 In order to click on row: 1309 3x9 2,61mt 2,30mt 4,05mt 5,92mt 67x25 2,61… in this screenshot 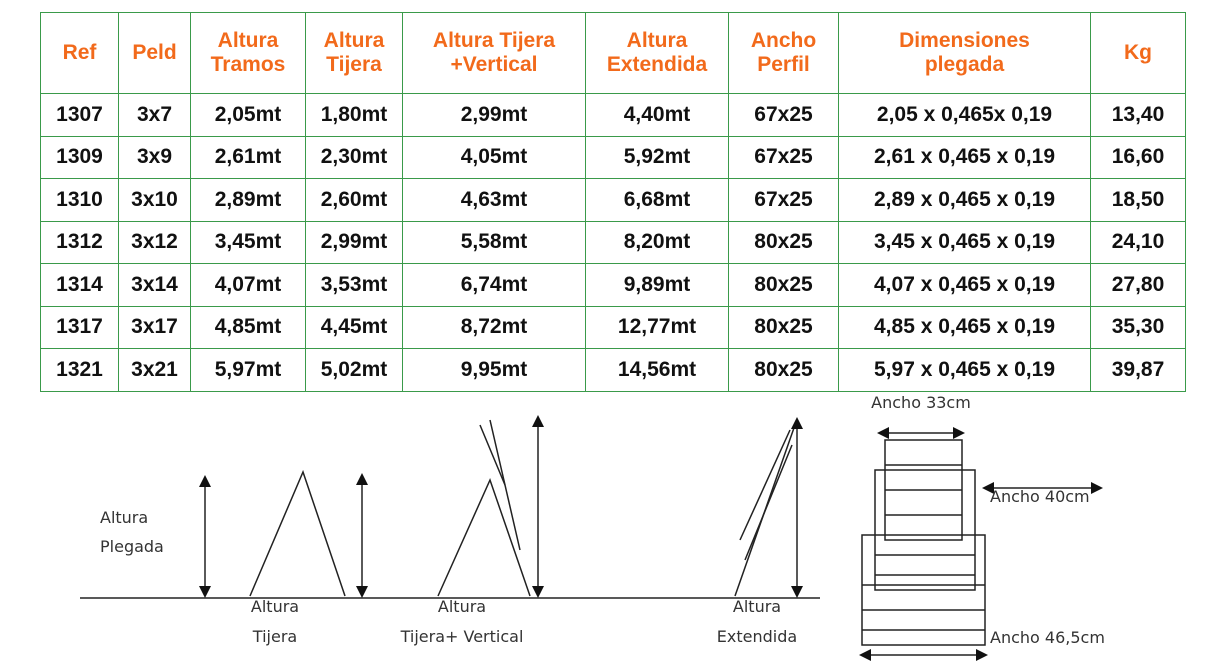, I will do `click(613, 157)`.